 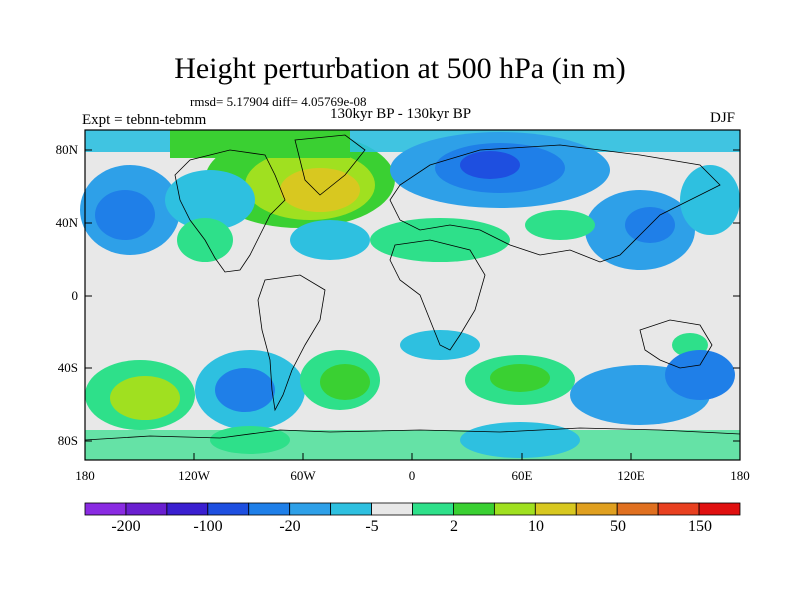 I want to click on x-tick-label: 60W, so click(x=303, y=475).